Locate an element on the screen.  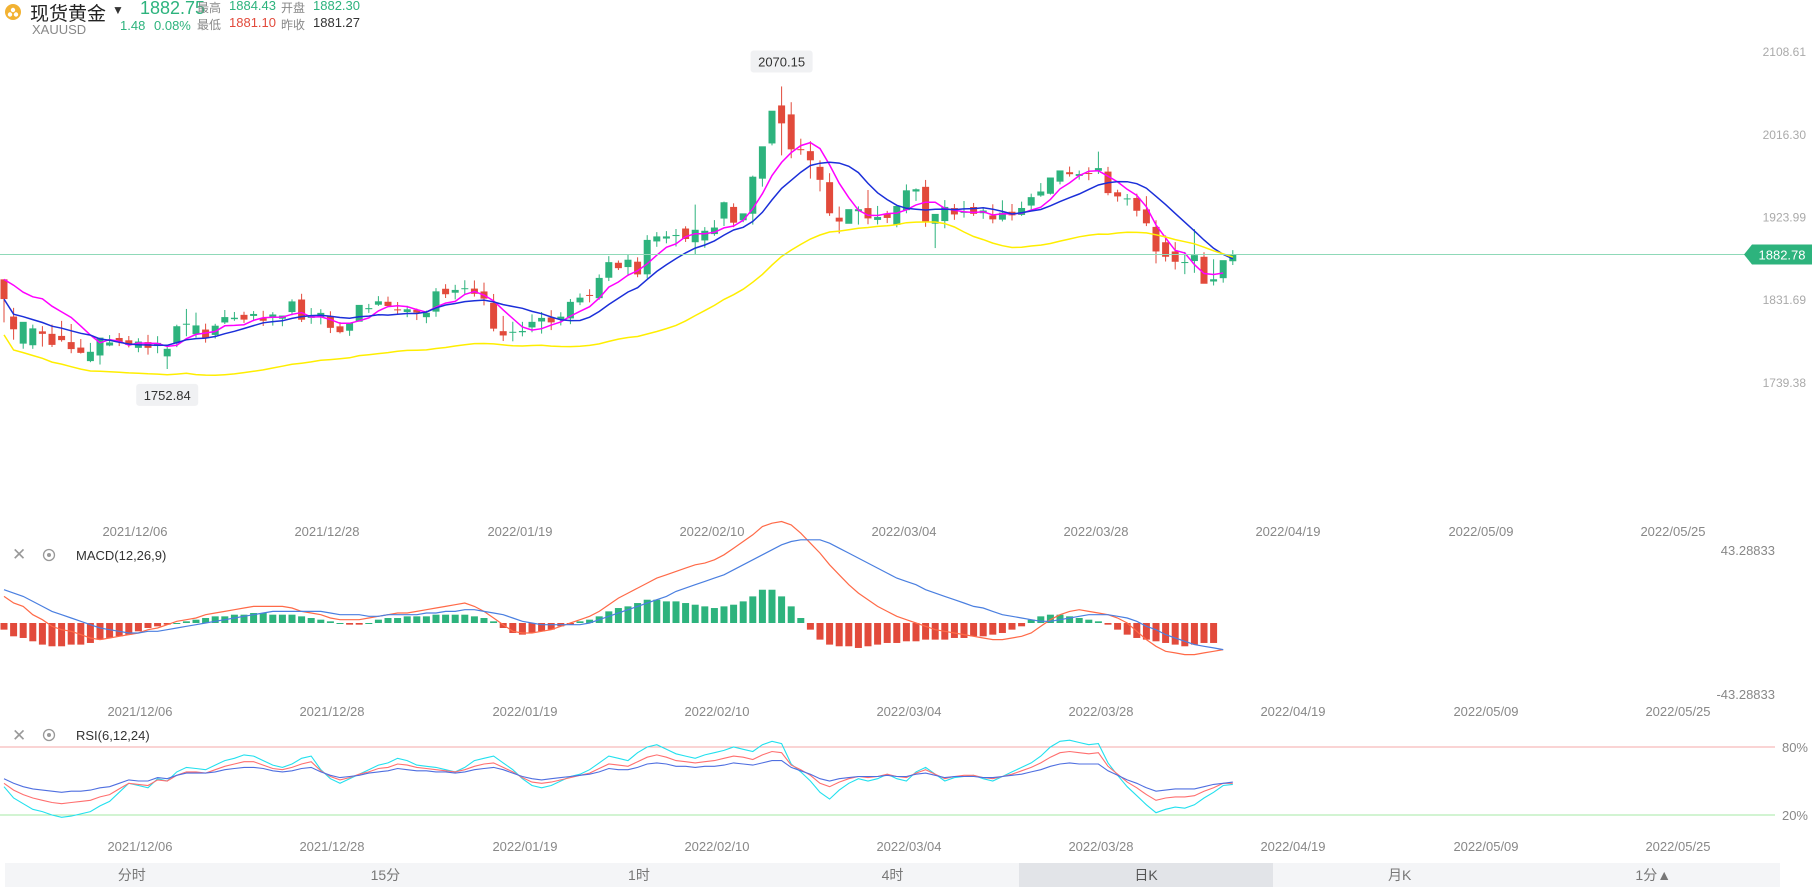
instrument-name: 现货黄金 is located at coordinates (68, 14).